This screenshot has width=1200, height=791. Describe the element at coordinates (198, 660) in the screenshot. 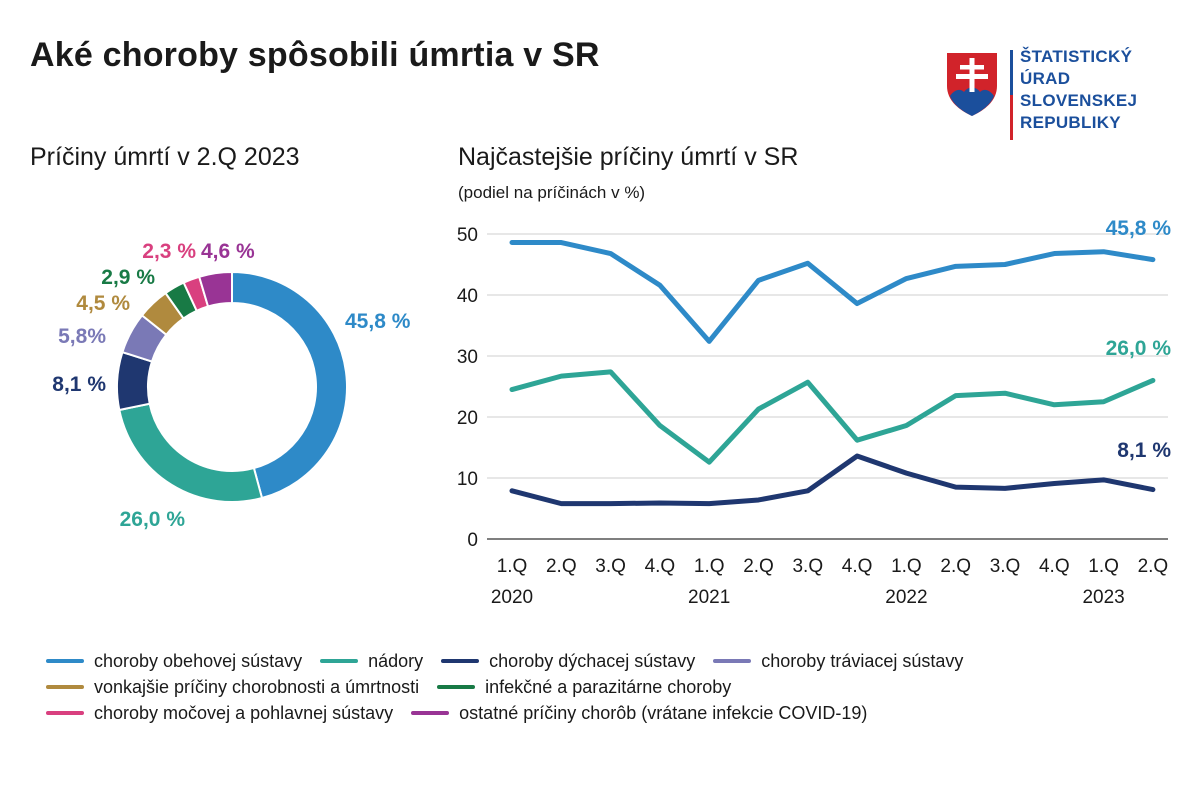

I see `legend-label: choroby obehovej sústavy` at that location.